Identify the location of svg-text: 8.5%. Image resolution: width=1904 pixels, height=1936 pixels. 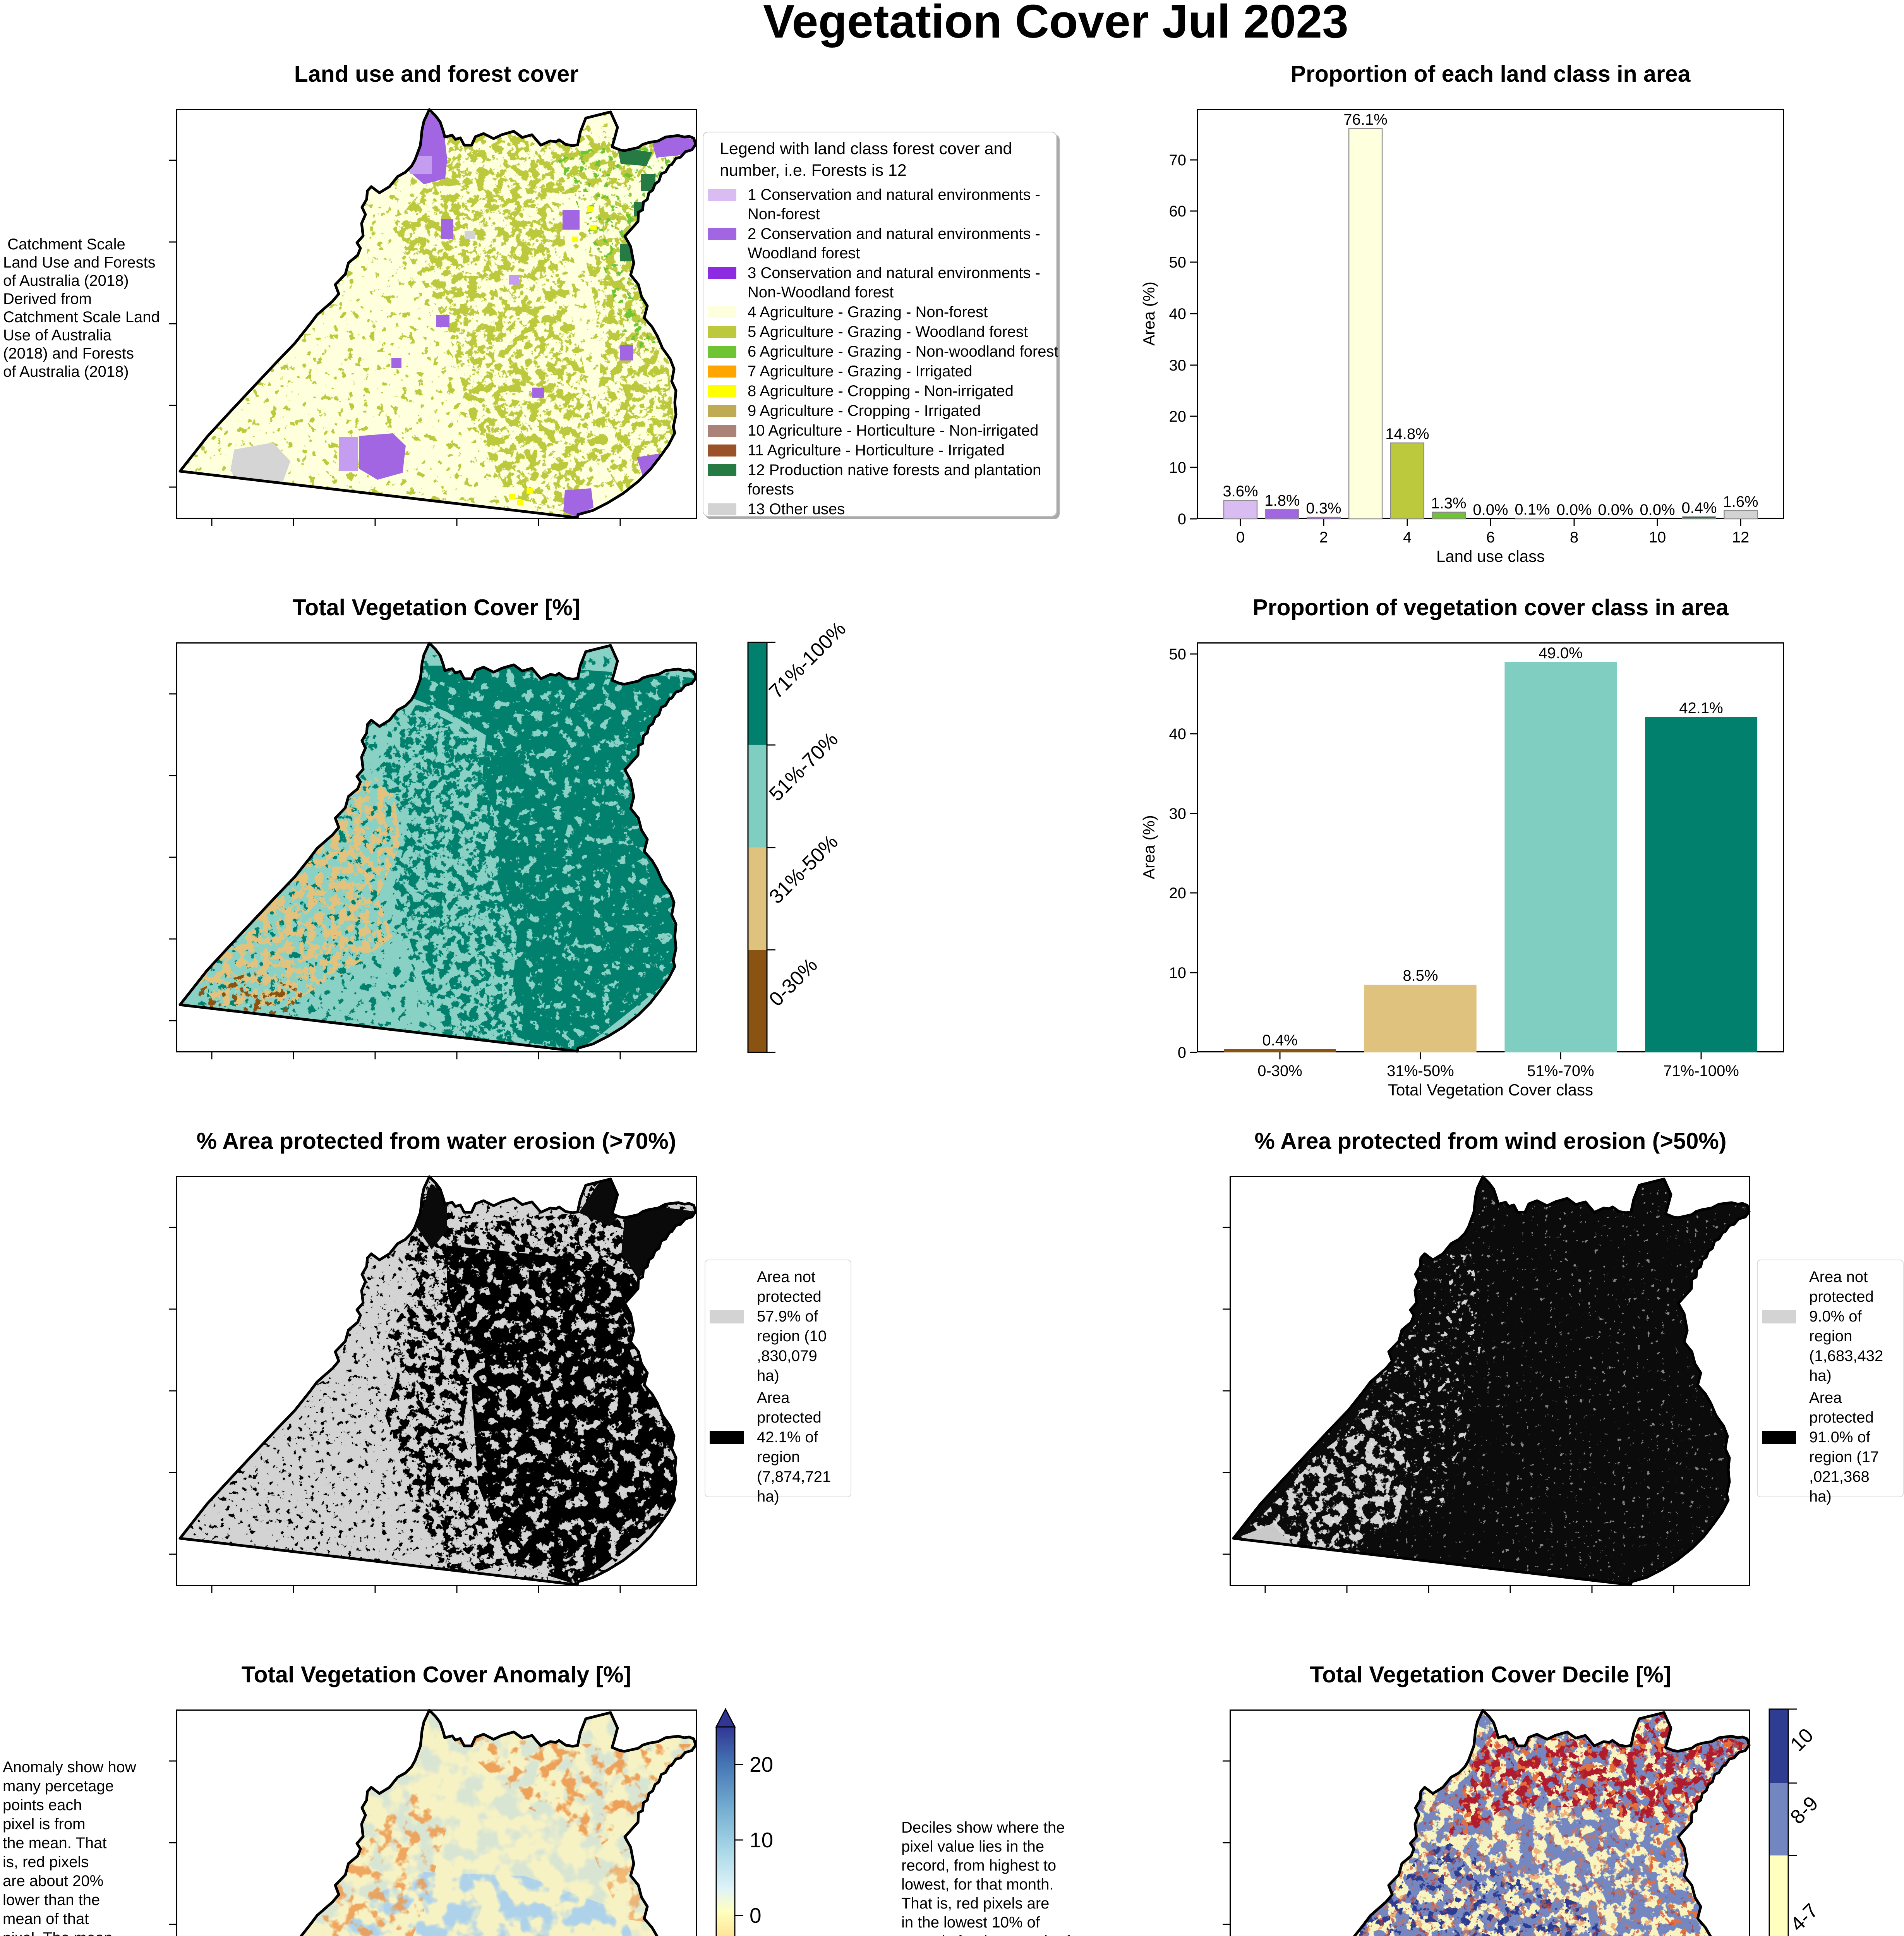
(1421, 975).